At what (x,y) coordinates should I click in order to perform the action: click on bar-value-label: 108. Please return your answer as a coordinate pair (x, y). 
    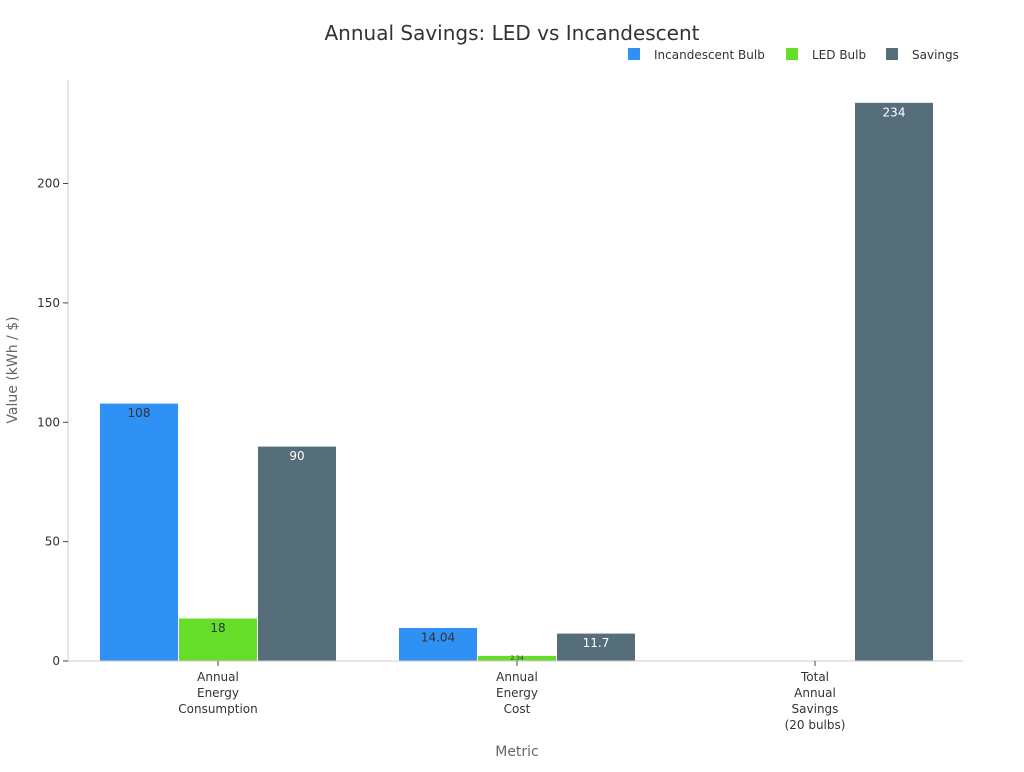
    Looking at the image, I should click on (139, 413).